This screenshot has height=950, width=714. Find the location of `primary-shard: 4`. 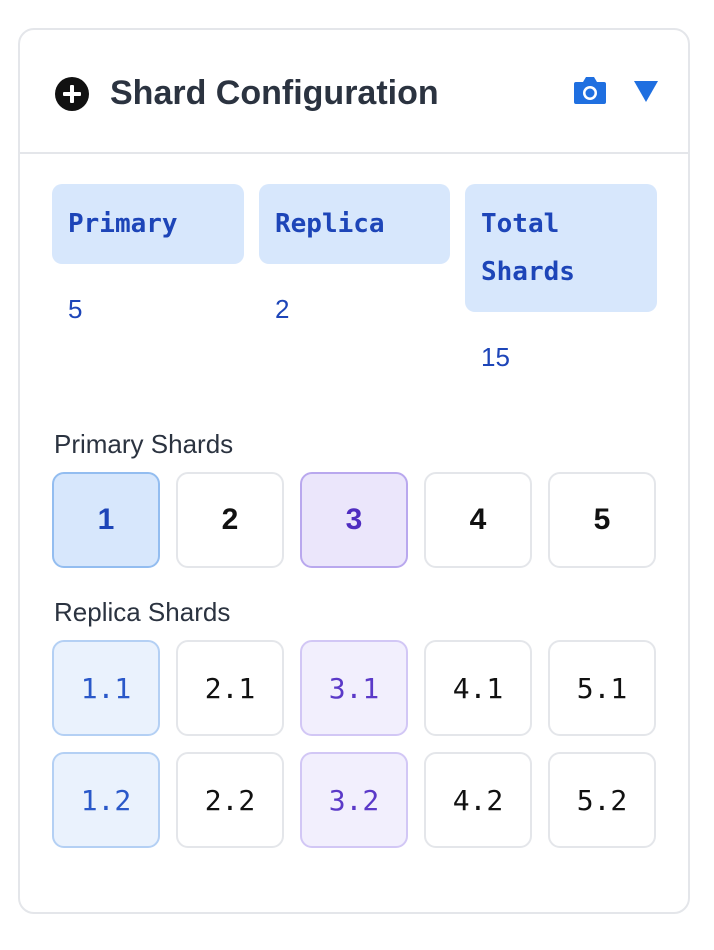

primary-shard: 4 is located at coordinates (478, 520).